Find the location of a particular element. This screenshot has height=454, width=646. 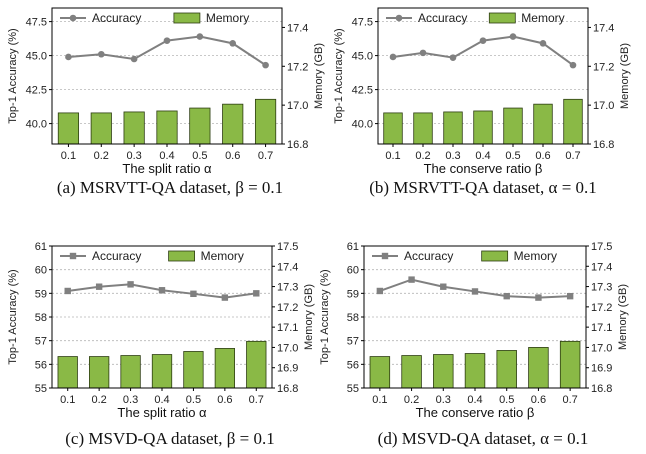

left-tick-label: 42.5 is located at coordinates (36, 91).